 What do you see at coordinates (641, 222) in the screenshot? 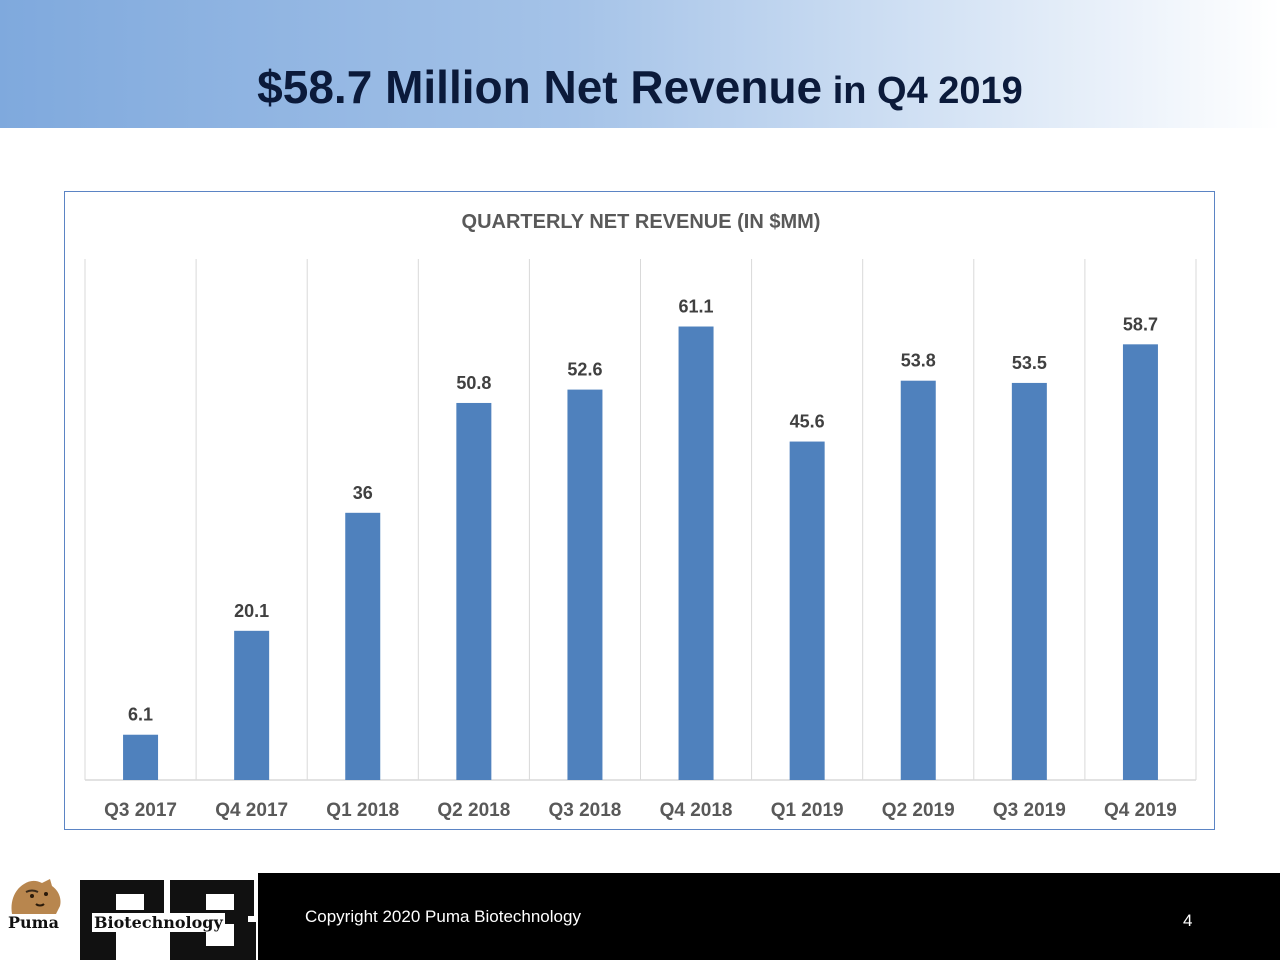
I see `chart-title: QUARTERLY NET REVENUE (IN $MM)` at bounding box center [641, 222].